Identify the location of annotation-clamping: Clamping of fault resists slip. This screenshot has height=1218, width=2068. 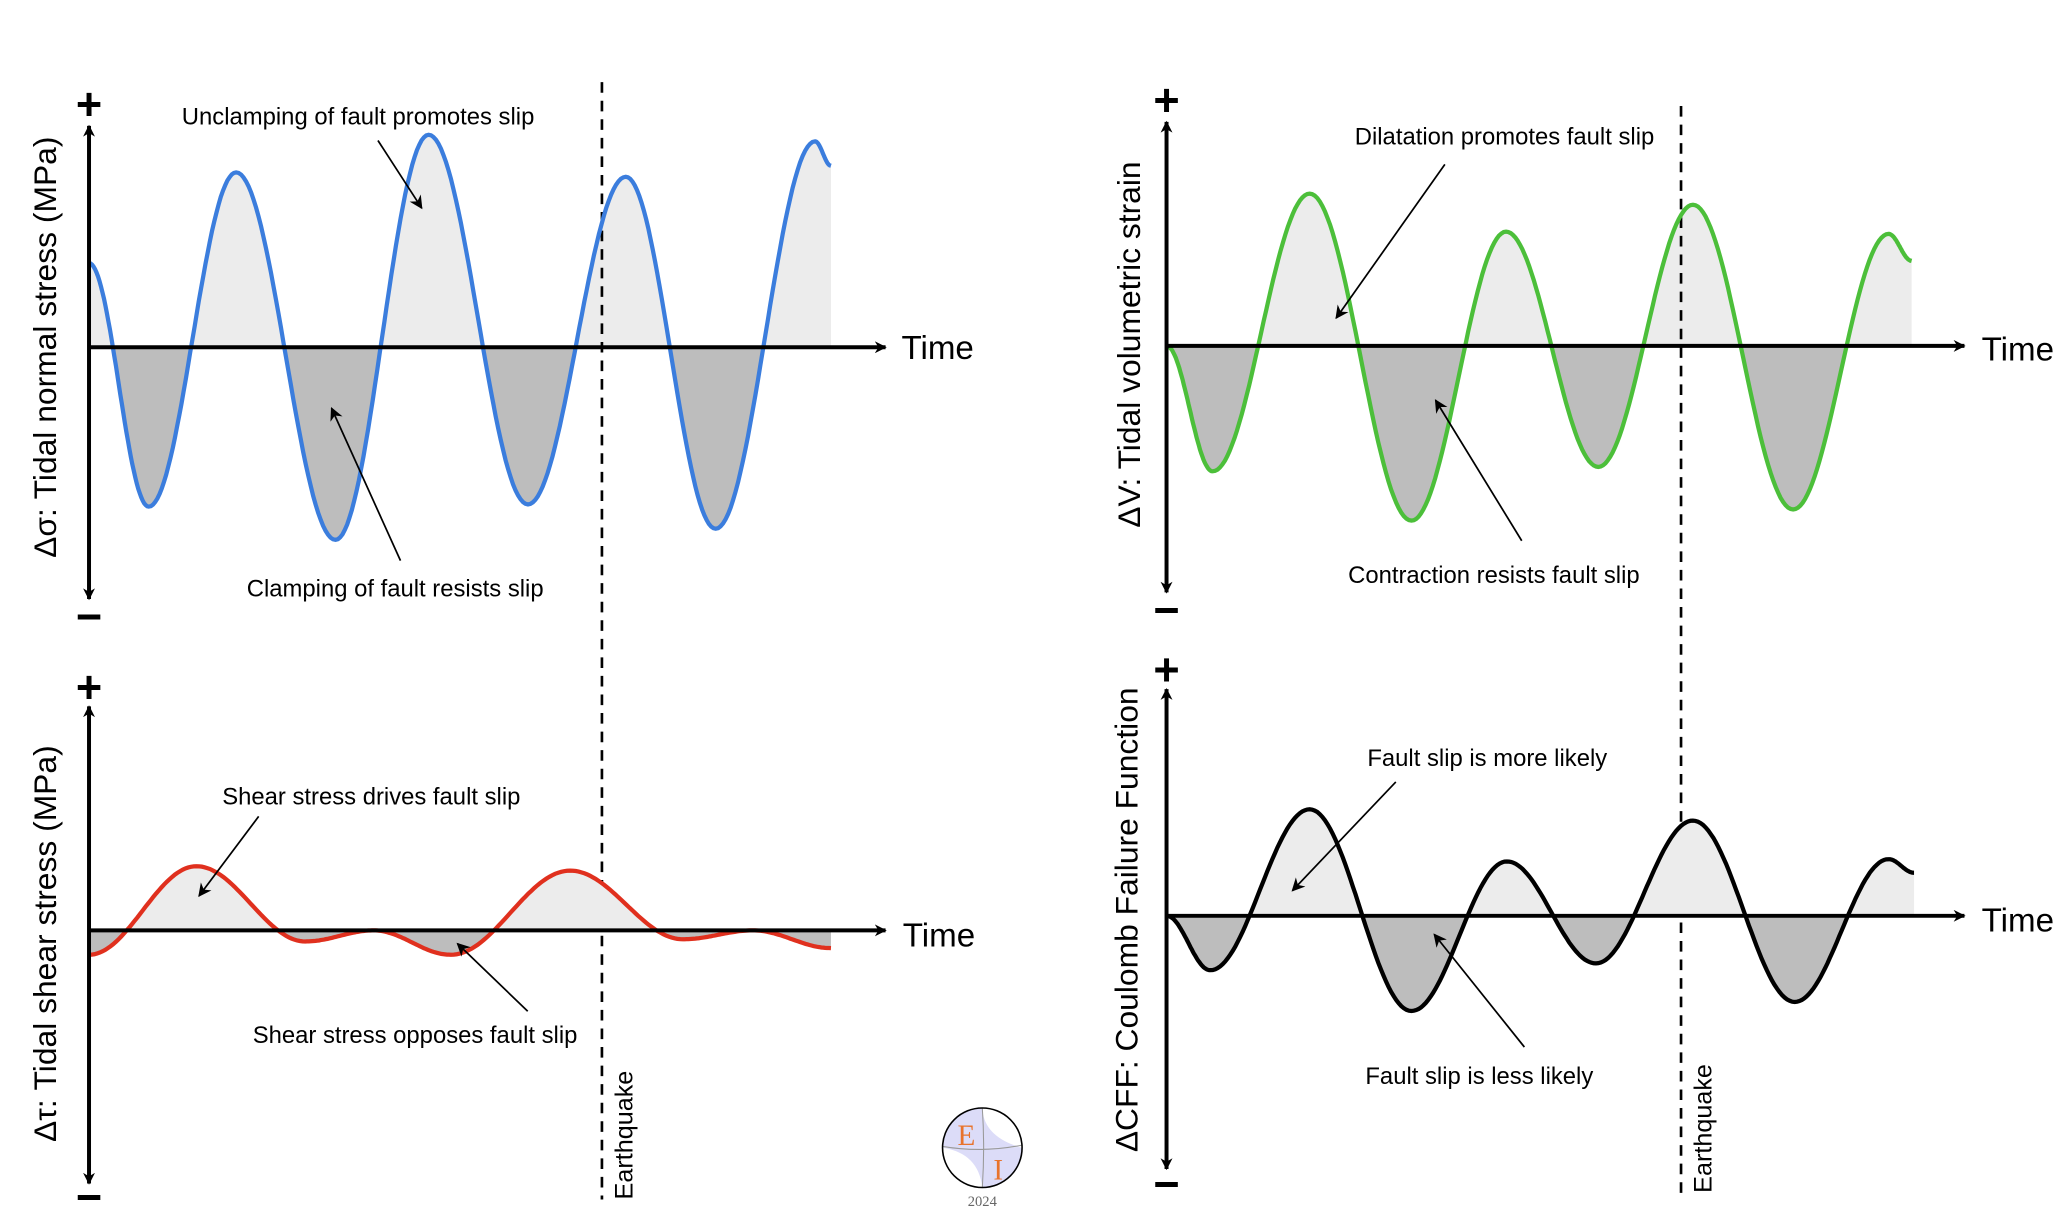
(395, 588).